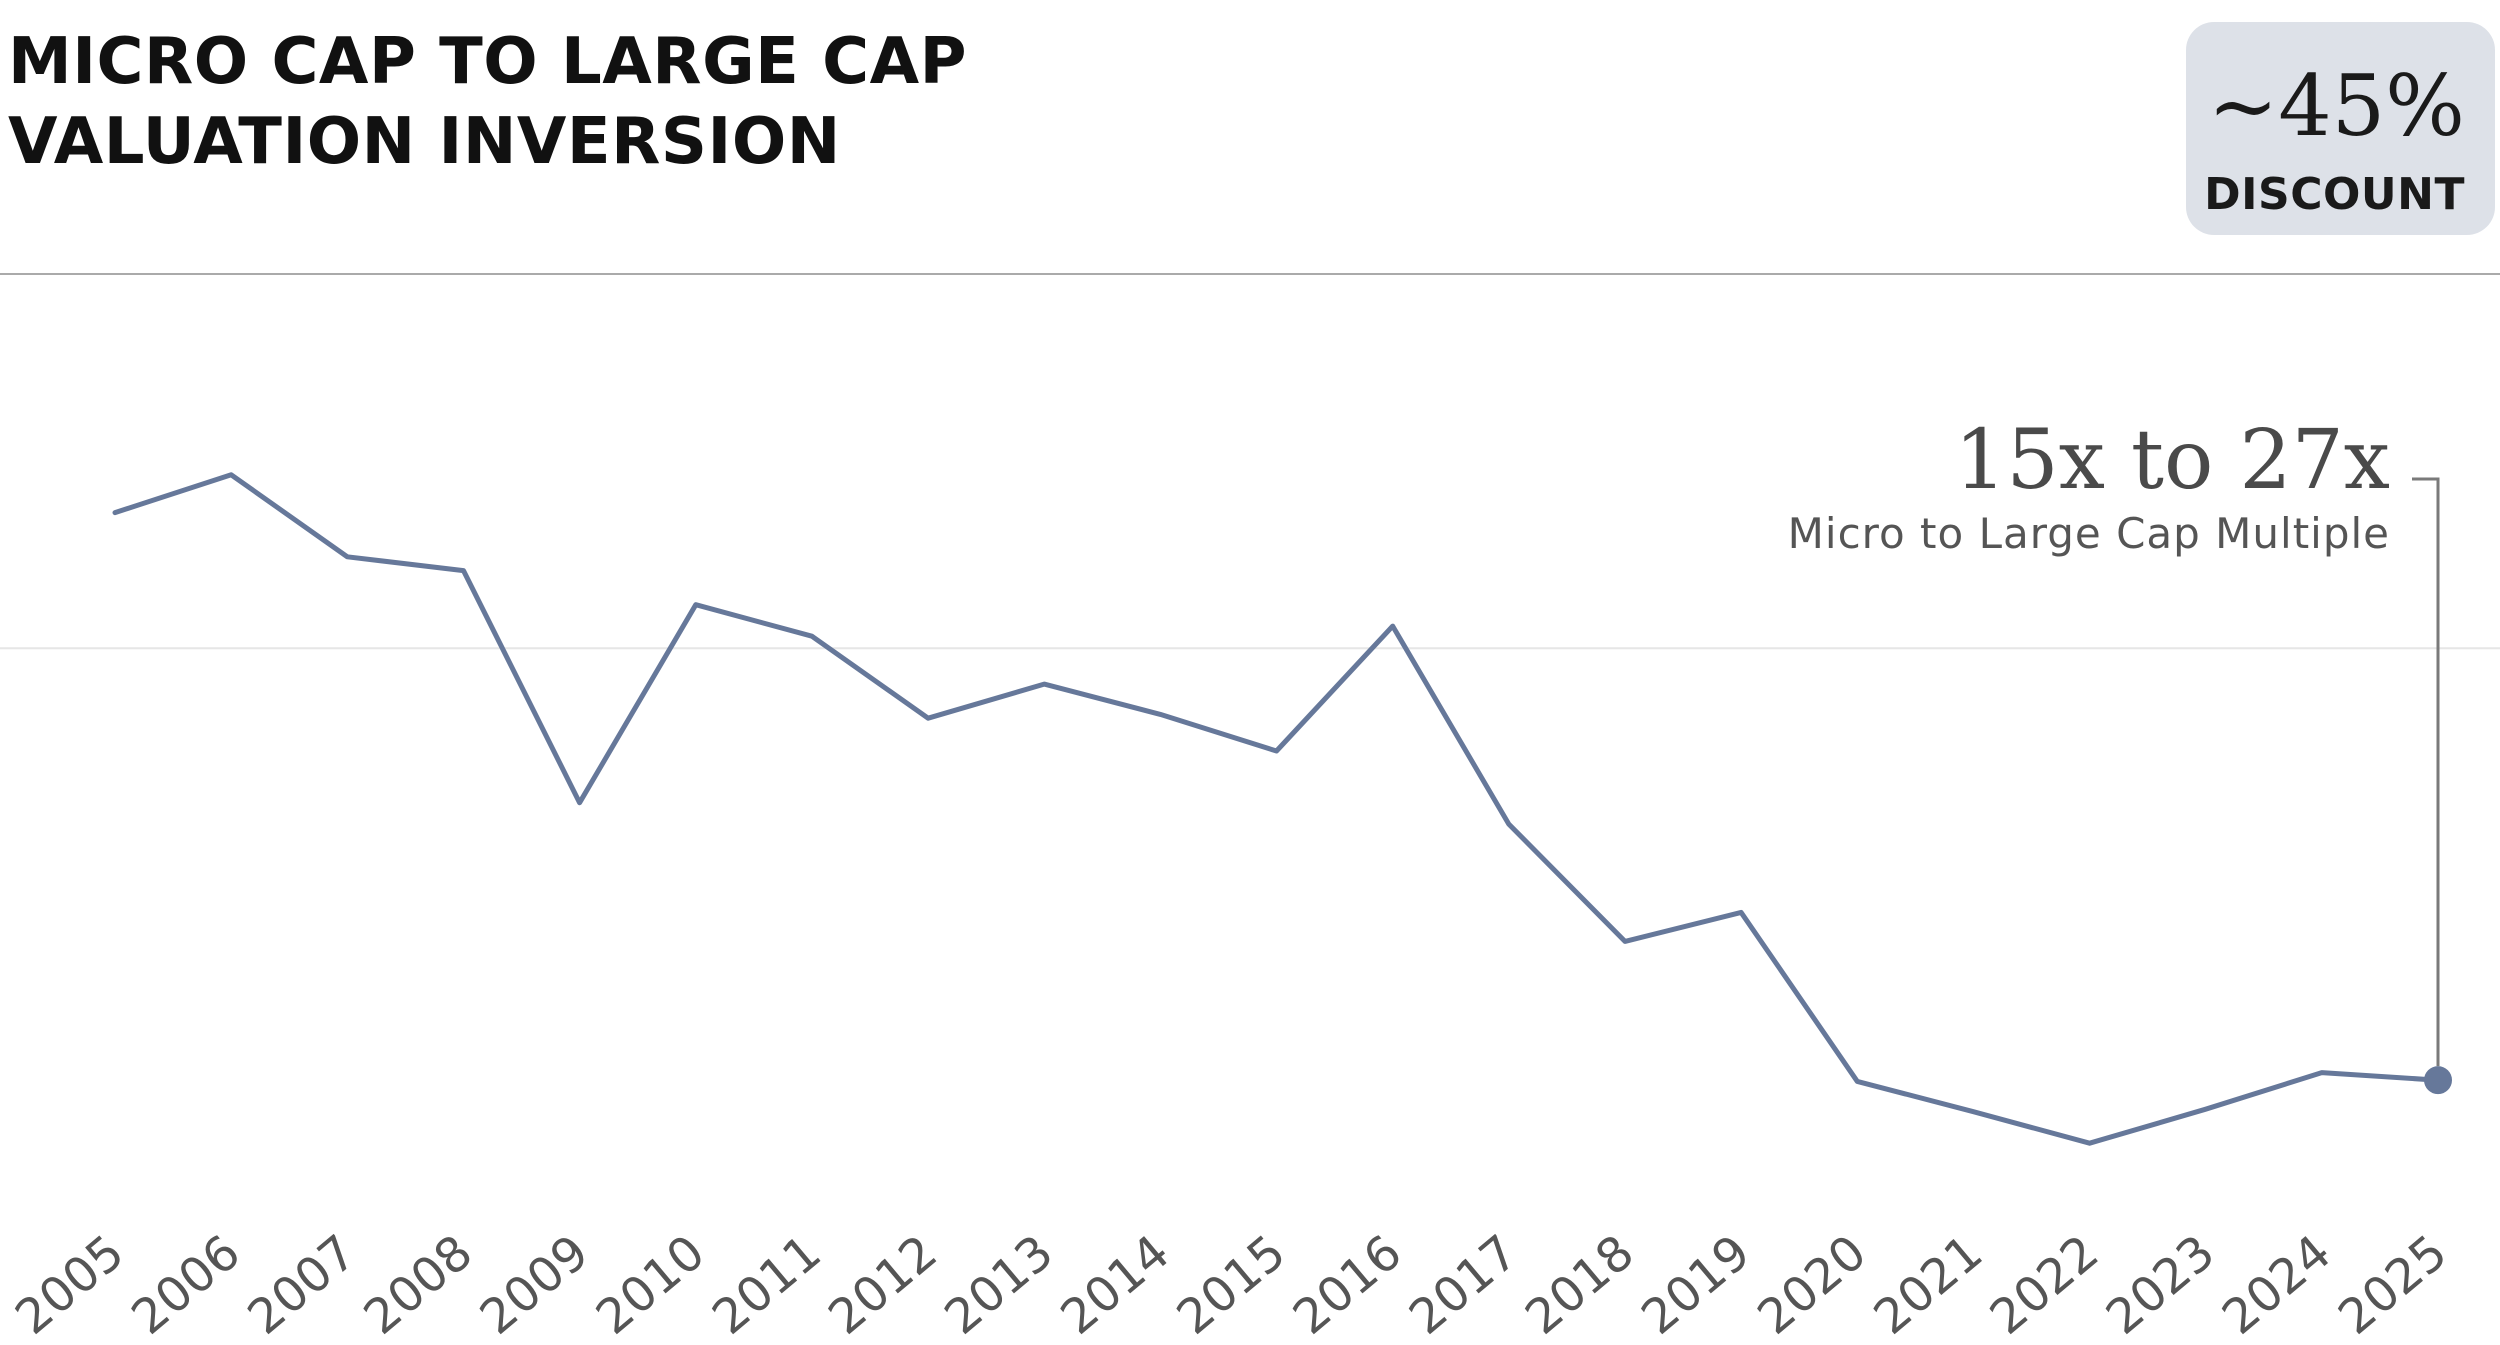 The width and height of the screenshot is (2500, 1345). I want to click on data-point-2023, so click(2206, 1109).